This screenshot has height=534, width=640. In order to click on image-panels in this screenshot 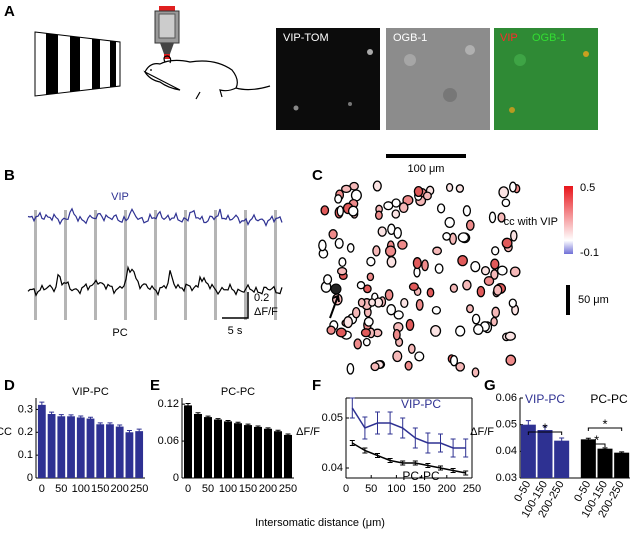, I will do `click(437, 79)`.